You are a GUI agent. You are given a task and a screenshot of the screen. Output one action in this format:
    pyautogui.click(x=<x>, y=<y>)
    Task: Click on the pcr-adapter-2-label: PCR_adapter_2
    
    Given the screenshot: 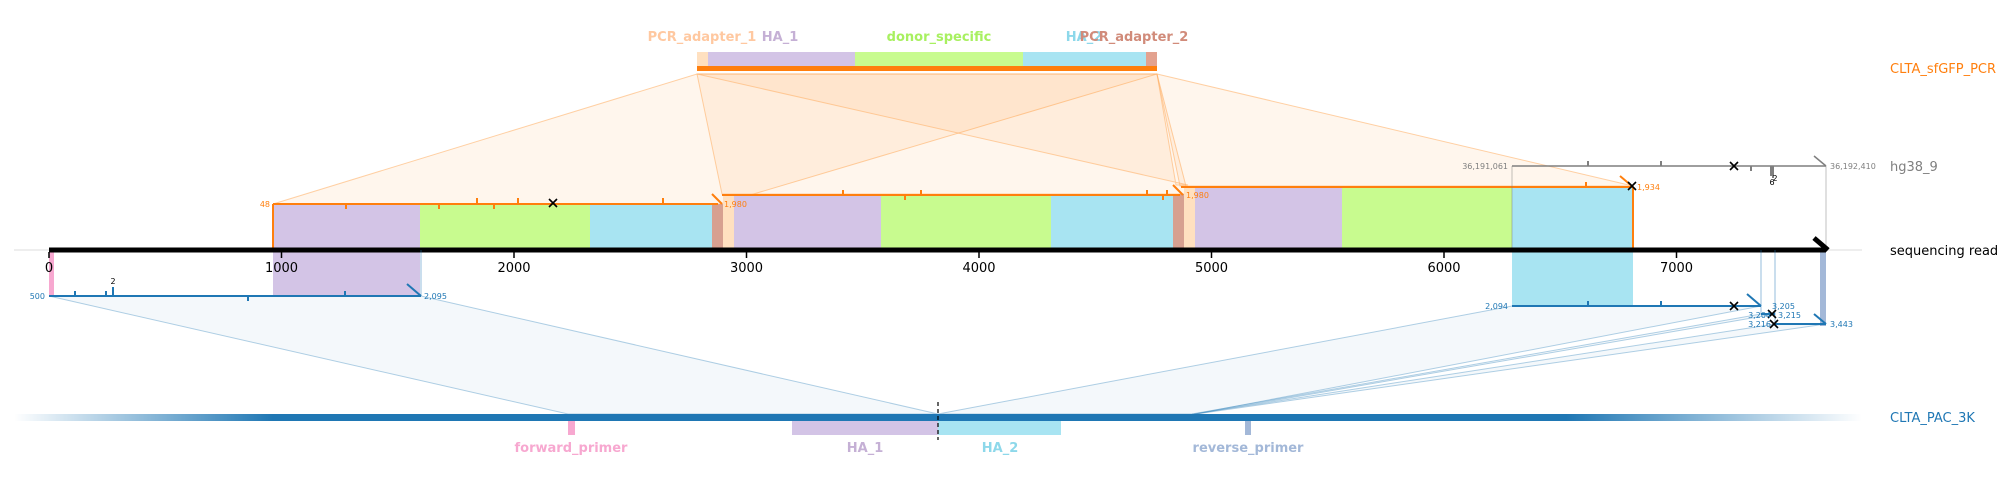 What is the action you would take?
    pyautogui.click(x=1134, y=37)
    